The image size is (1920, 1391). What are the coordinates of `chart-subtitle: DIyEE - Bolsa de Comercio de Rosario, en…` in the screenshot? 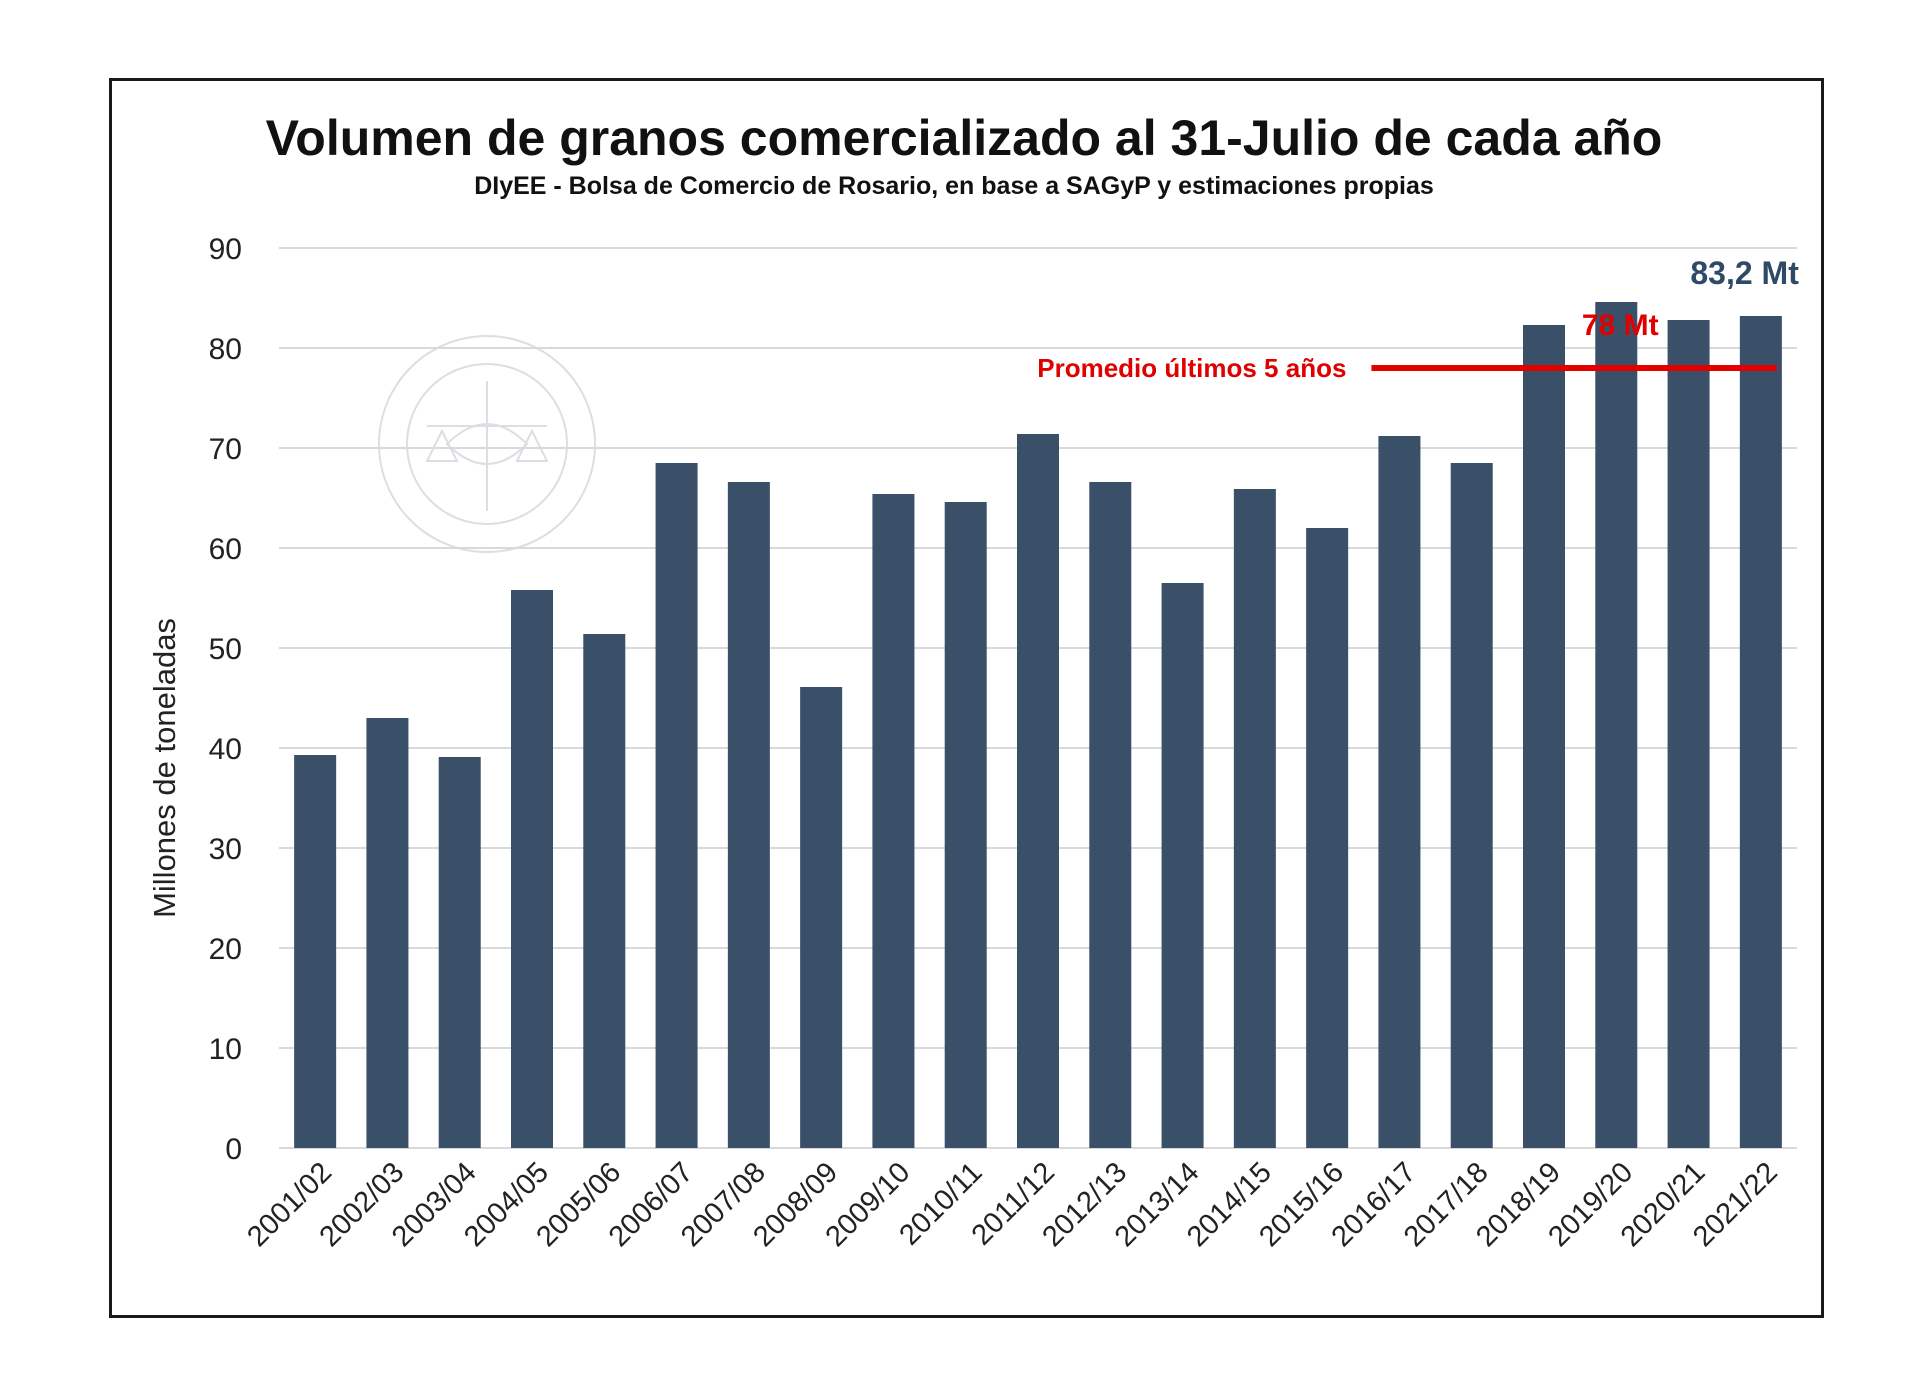 It's located at (954, 186).